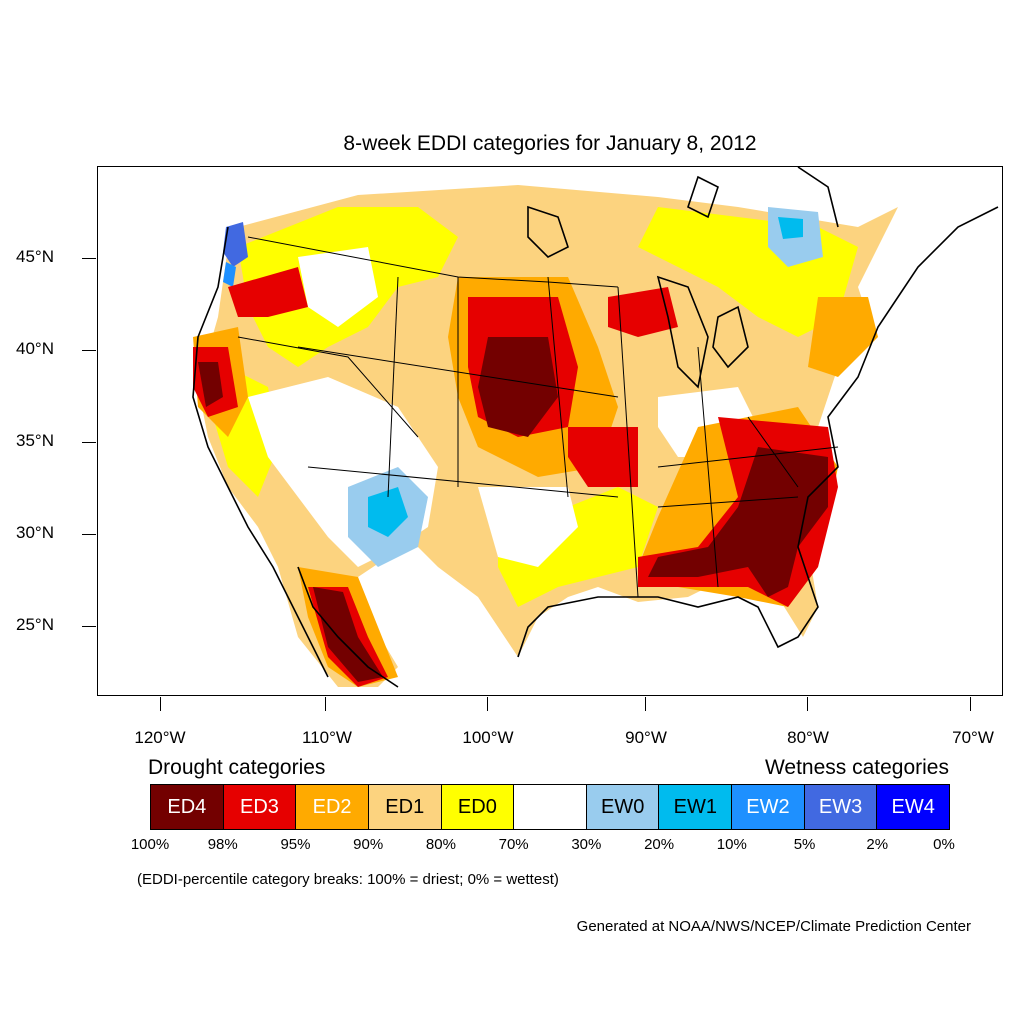  What do you see at coordinates (368, 844) in the screenshot?
I see `percentile-break-label: 90%` at bounding box center [368, 844].